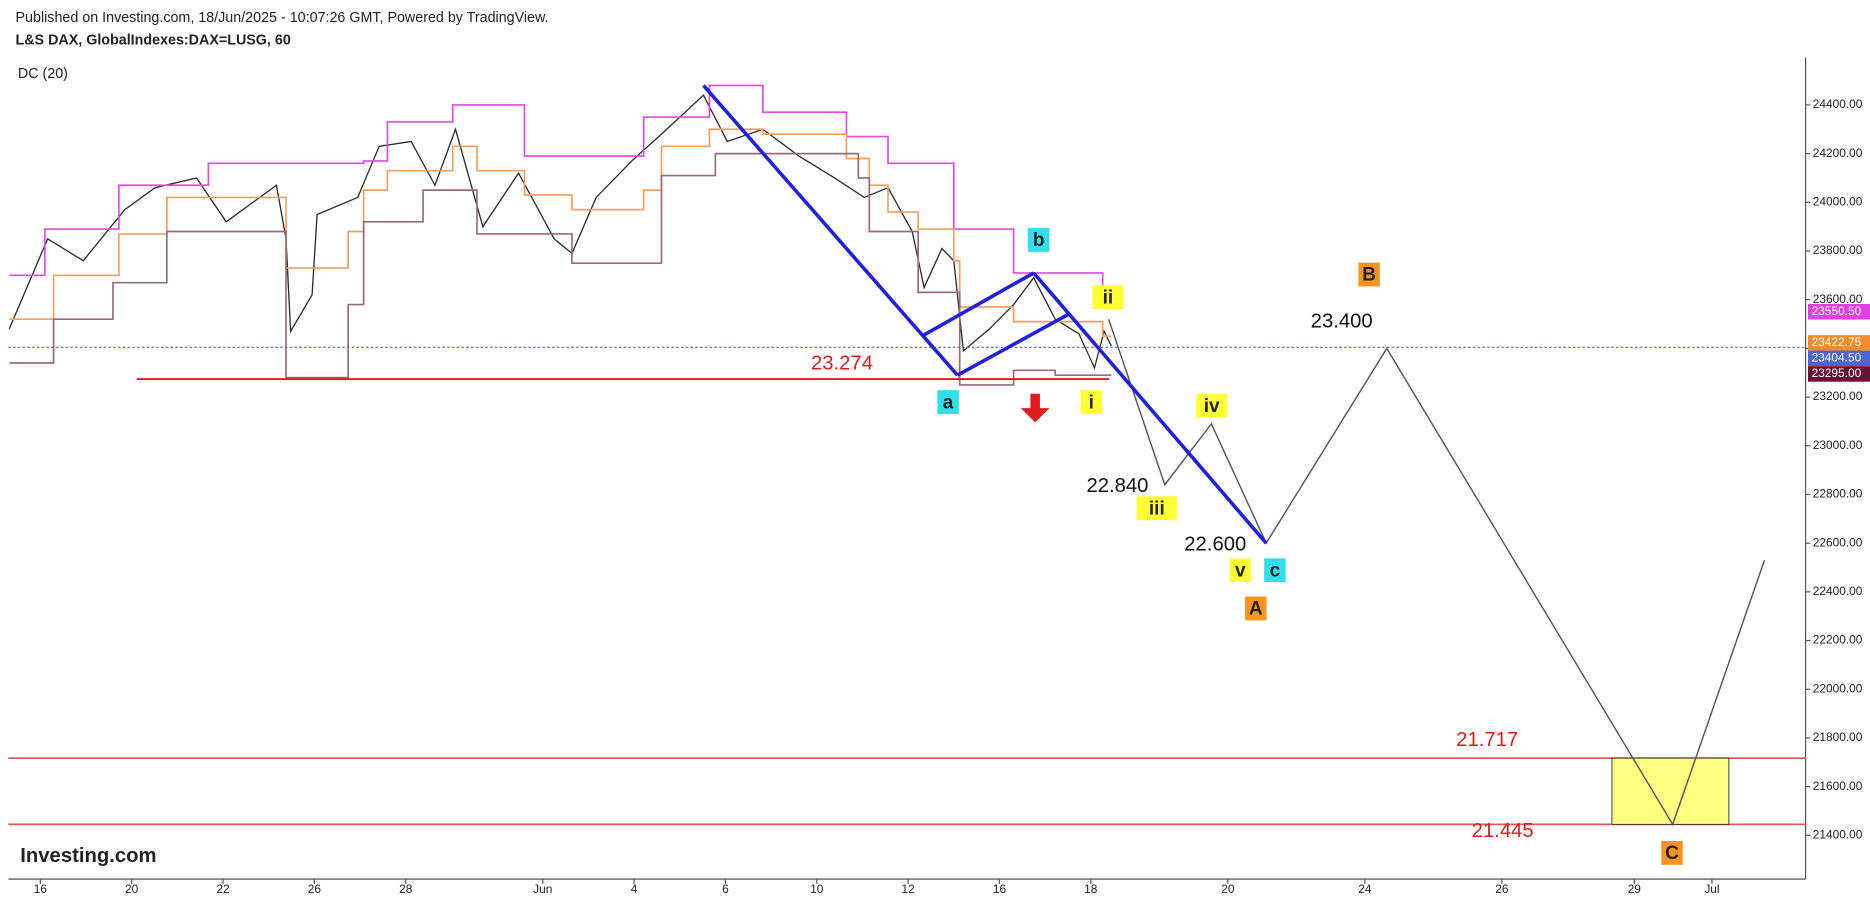 The image size is (1870, 902). Describe the element at coordinates (1838, 834) in the screenshot. I see `y-tick-label: 21400.00` at that location.